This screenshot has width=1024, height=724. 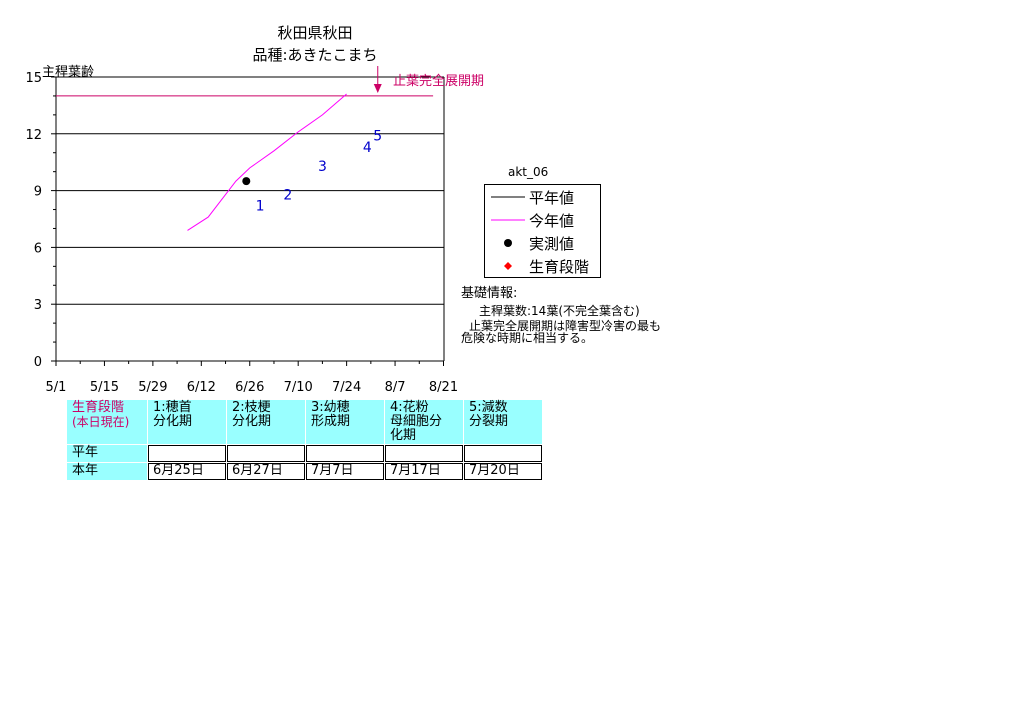 What do you see at coordinates (322, 167) in the screenshot?
I see `stage-marker-label: 3` at bounding box center [322, 167].